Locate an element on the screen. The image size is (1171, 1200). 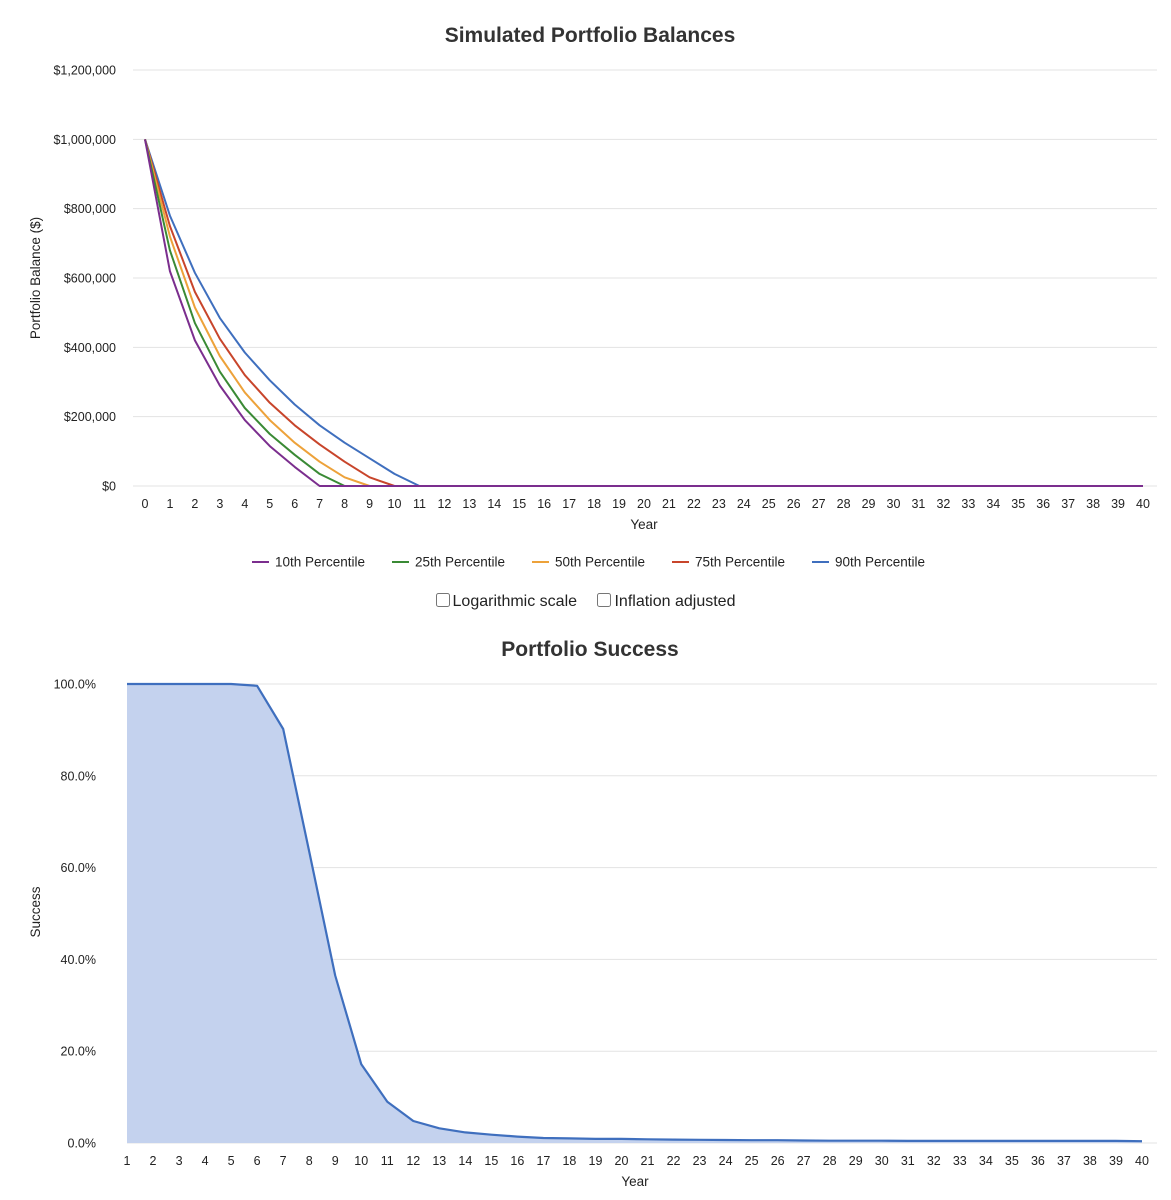
legend-item-label: 90th Percentile is located at coordinates (880, 562).